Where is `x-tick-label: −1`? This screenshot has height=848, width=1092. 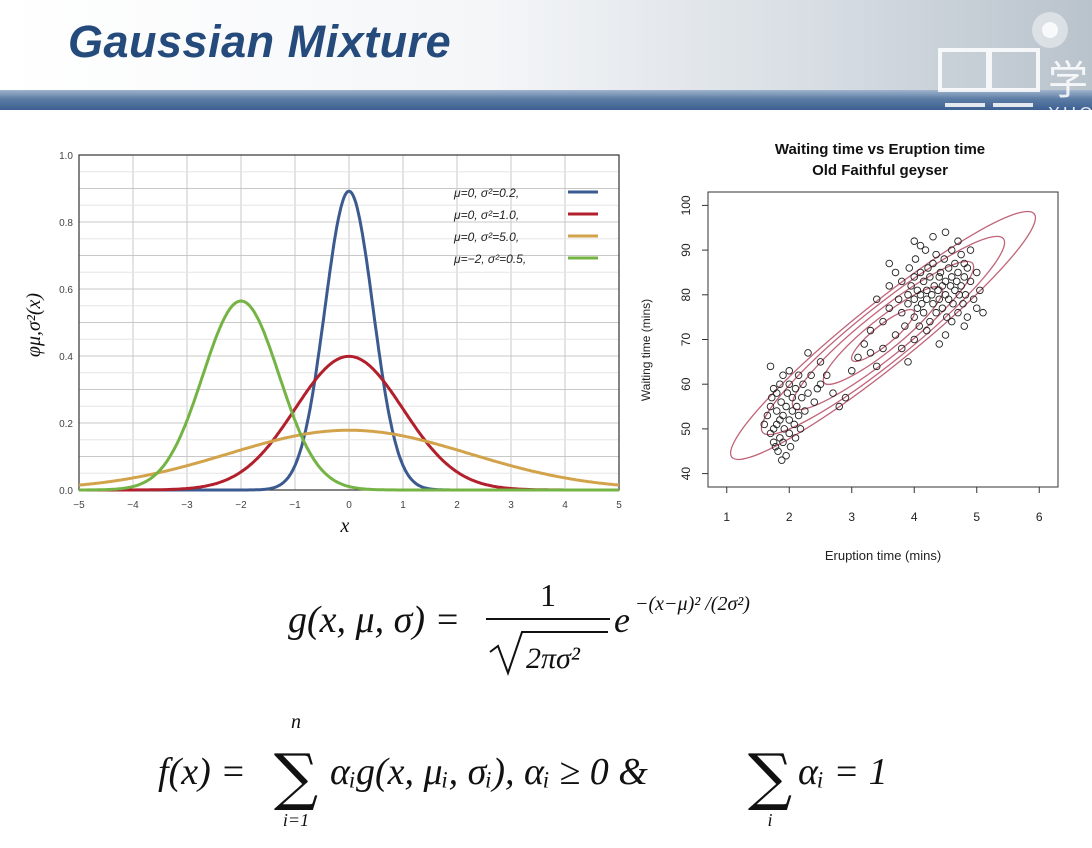 x-tick-label: −1 is located at coordinates (295, 505).